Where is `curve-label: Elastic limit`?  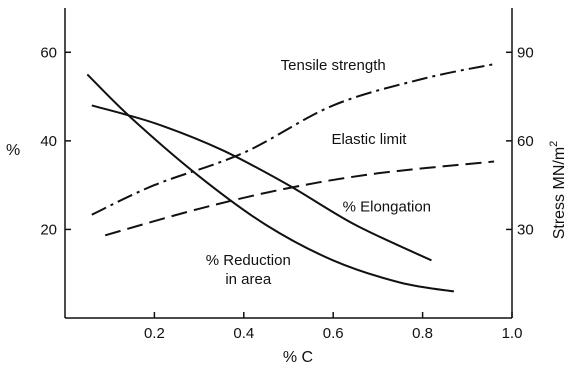 curve-label: Elastic limit is located at coordinates (369, 139).